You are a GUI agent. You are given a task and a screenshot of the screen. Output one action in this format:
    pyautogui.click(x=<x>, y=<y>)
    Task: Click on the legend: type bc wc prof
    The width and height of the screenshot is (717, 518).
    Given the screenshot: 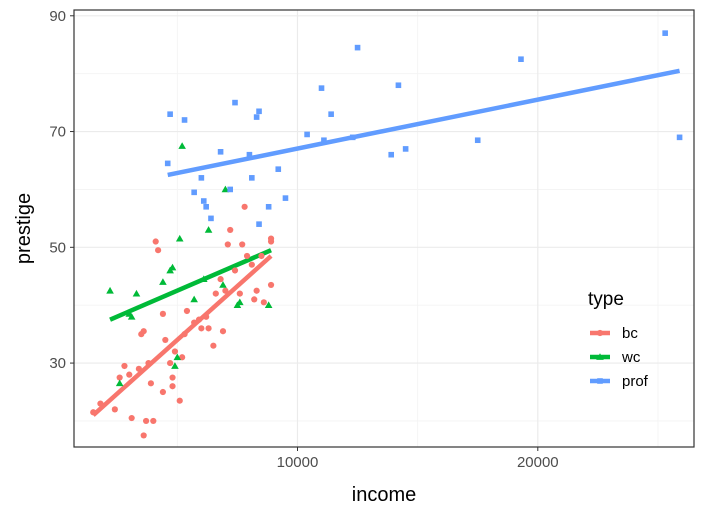 What is the action you would take?
    pyautogui.click(x=618, y=339)
    